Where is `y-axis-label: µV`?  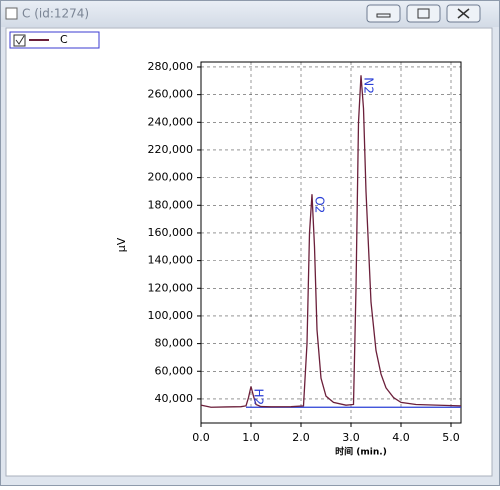 y-axis-label: µV is located at coordinates (121, 244).